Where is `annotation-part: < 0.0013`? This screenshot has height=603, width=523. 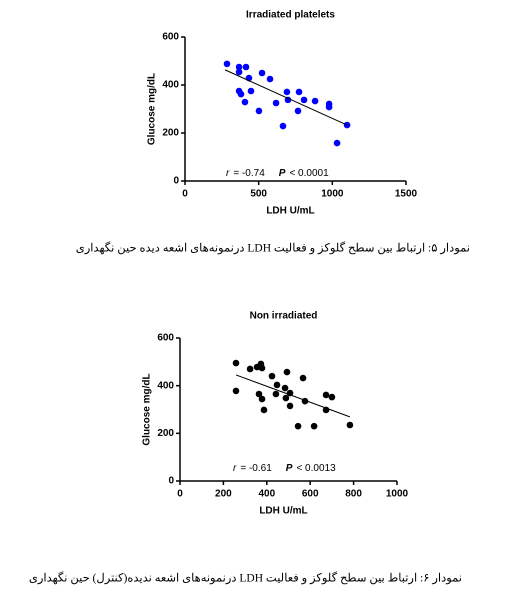 annotation-part: < 0.0013 is located at coordinates (316, 468).